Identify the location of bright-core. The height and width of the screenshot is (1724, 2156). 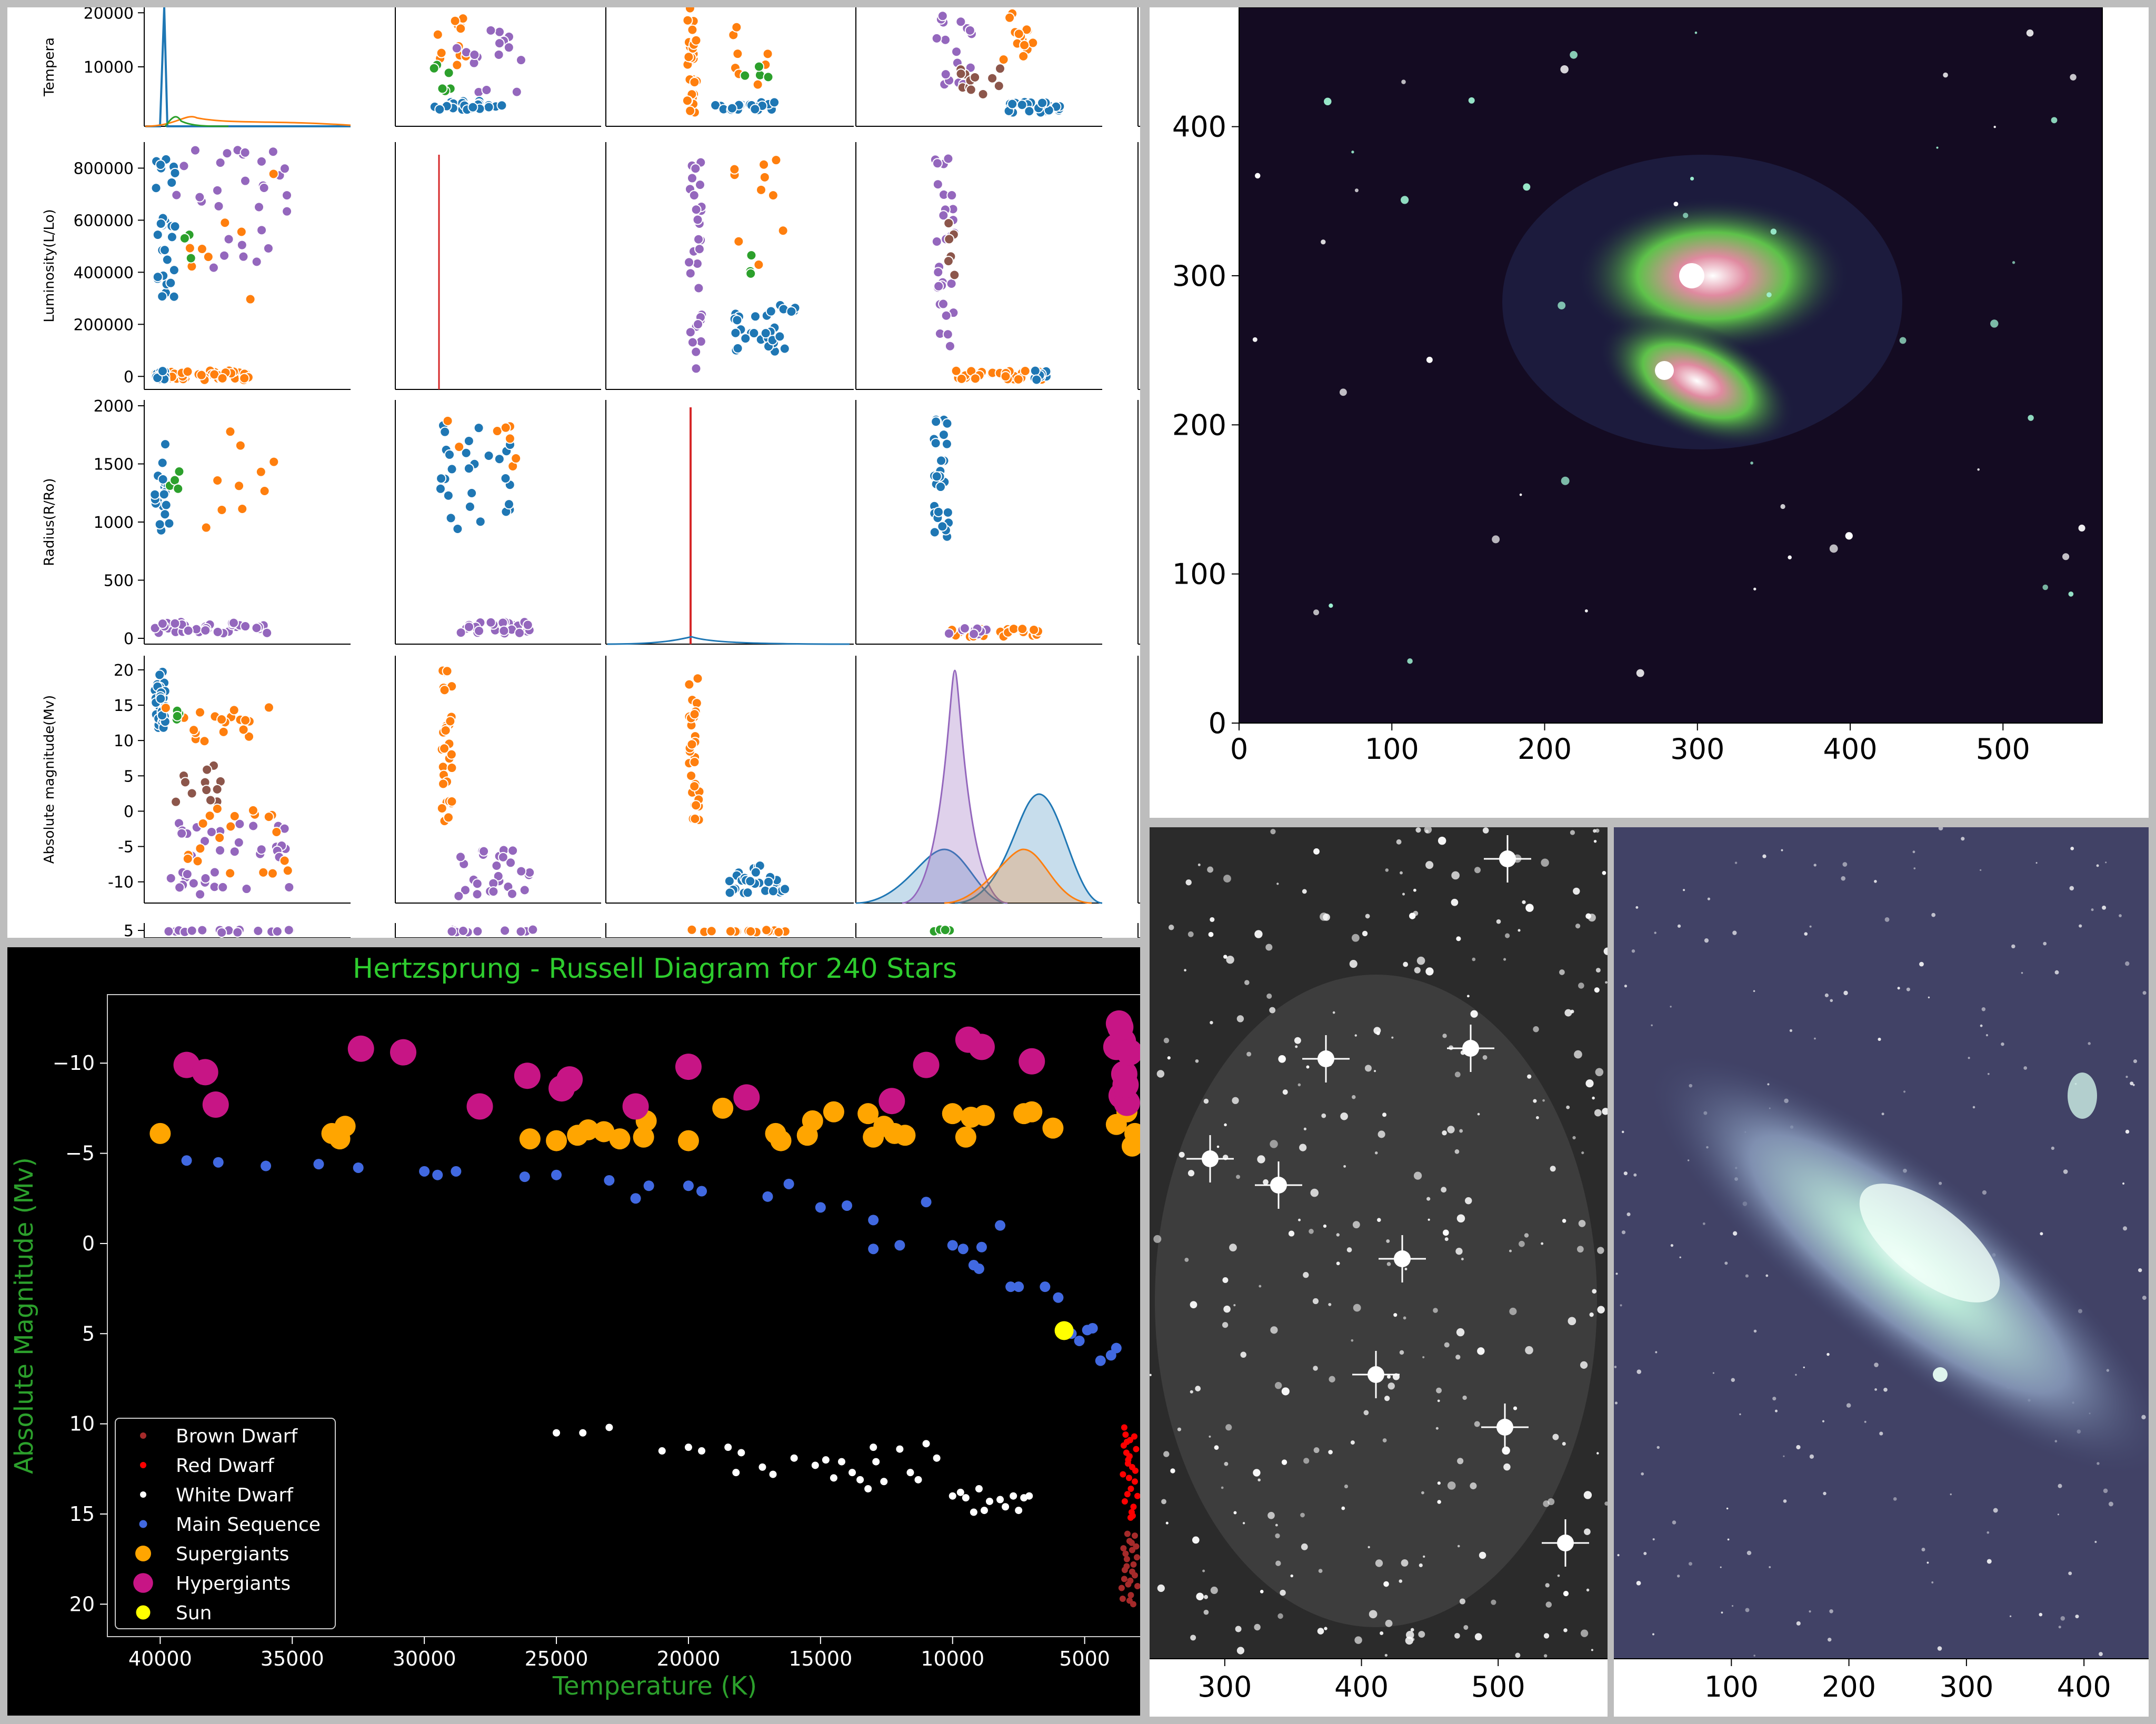
(1664, 371).